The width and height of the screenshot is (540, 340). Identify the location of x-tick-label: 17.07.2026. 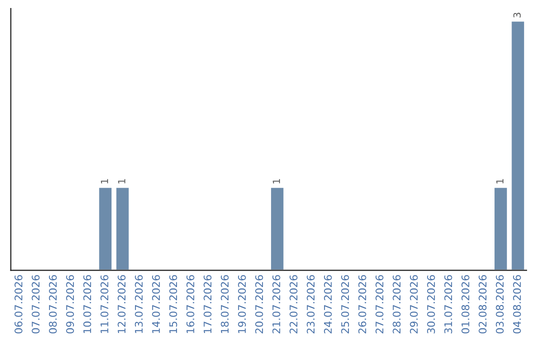
(208, 304).